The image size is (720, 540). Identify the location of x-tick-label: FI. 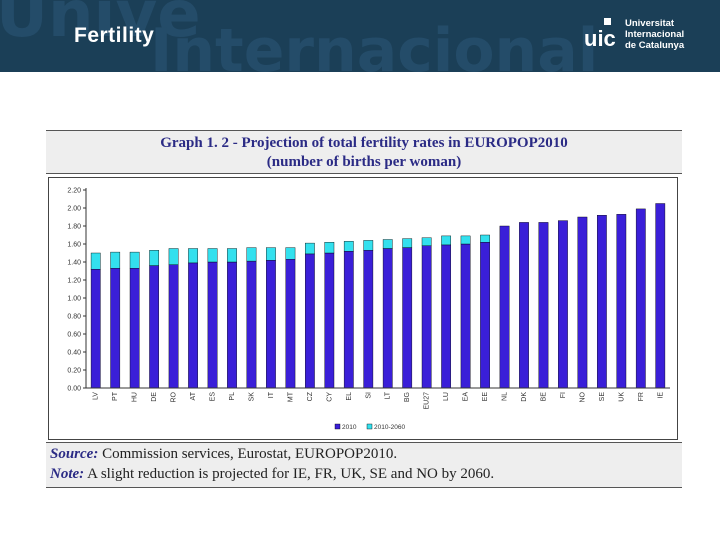
(563, 395).